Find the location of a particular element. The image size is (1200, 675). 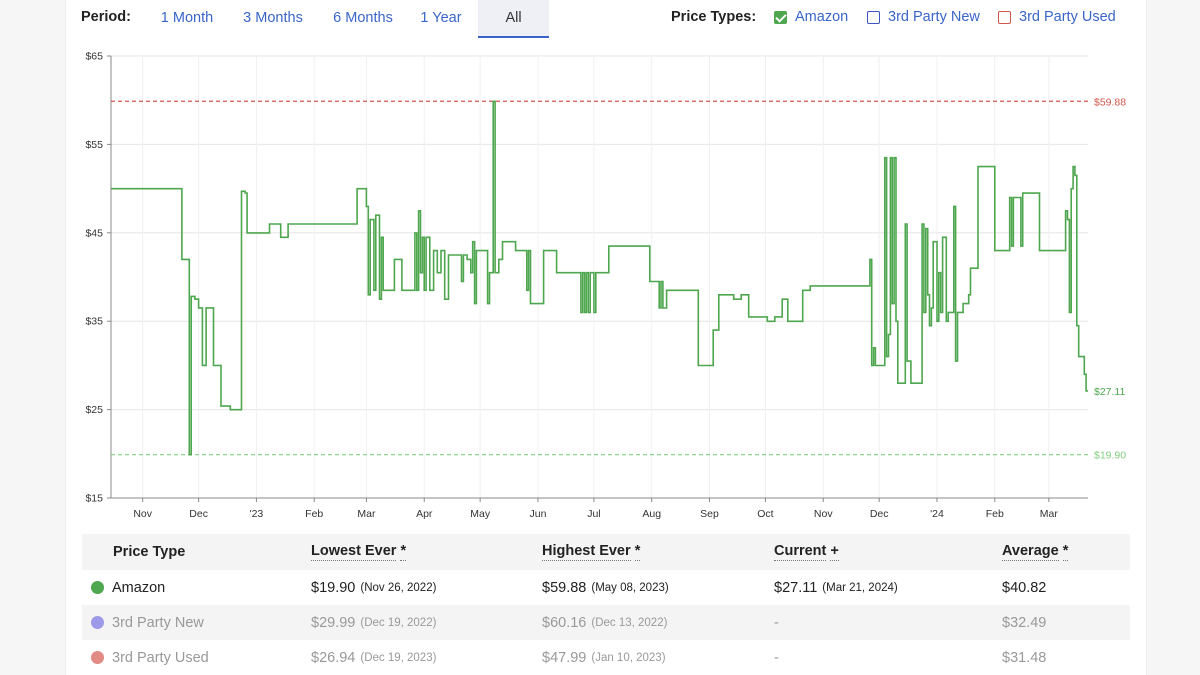

current-cell: $27.11 (Mar 21, 2024) is located at coordinates (836, 587).